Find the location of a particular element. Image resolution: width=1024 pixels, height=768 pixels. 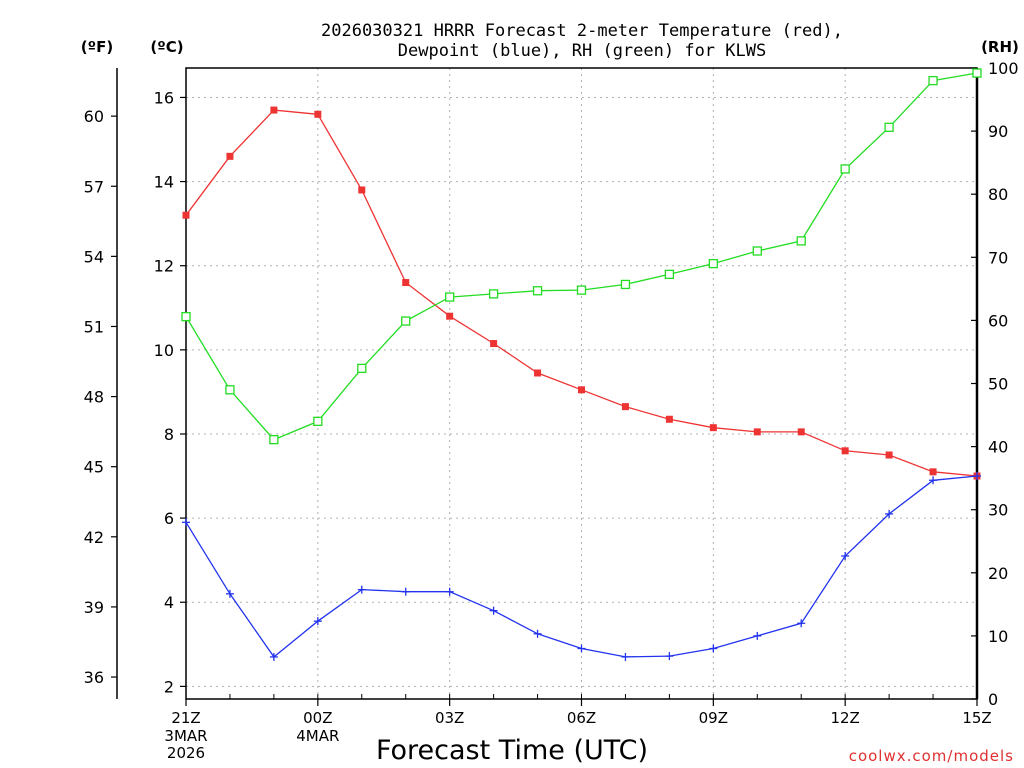

date-label: 3MAR is located at coordinates (185, 736).